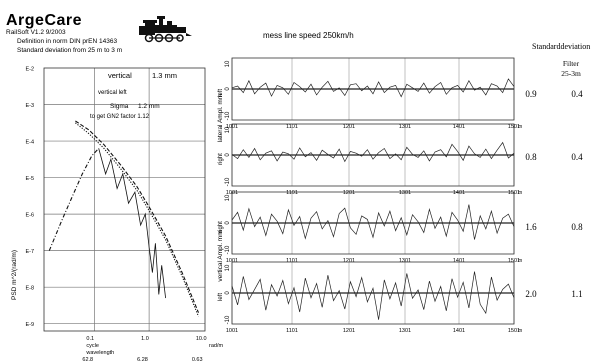  I want to click on legend-vertical-label: vertical, so click(120, 75).